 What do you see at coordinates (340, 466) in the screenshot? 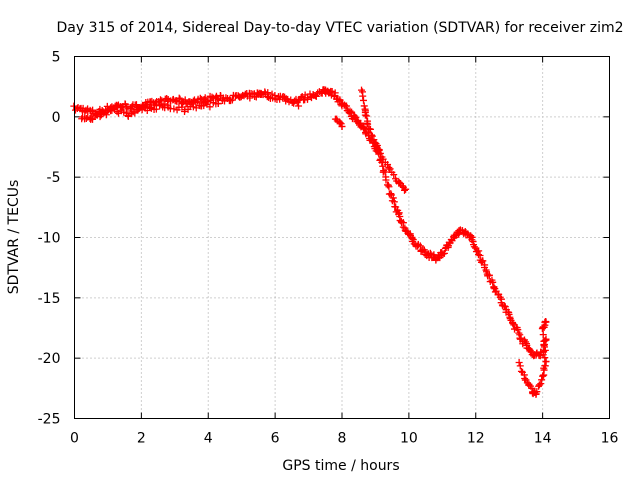
I see `x-axis-label: GPS time / hours` at bounding box center [340, 466].